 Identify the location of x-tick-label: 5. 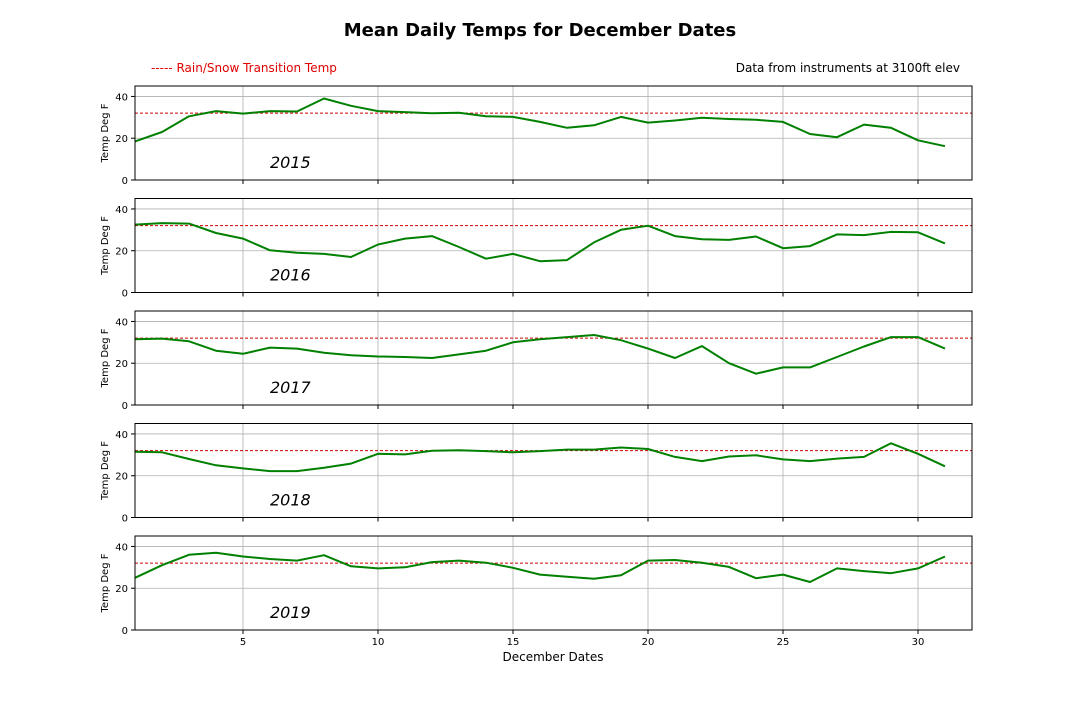
(243, 642).